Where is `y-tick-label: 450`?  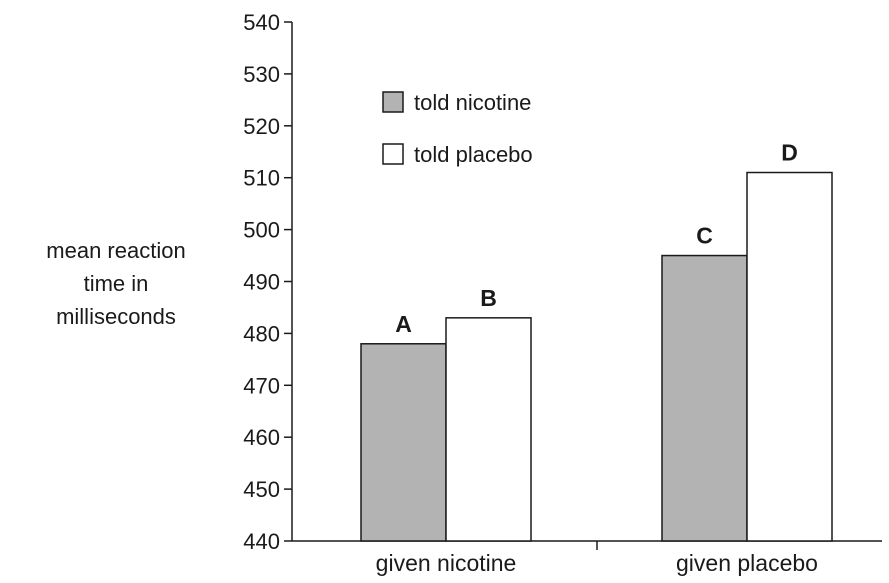
y-tick-label: 450 is located at coordinates (261, 489).